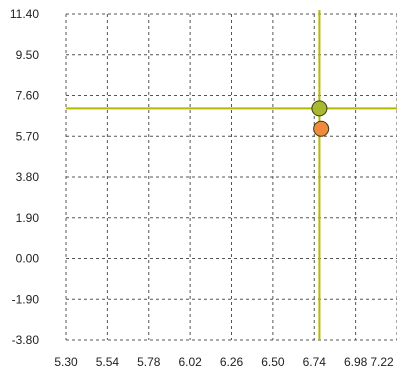 Image resolution: width=397 pixels, height=370 pixels. Describe the element at coordinates (26, 340) in the screenshot. I see `y-tick-label: -3.80` at that location.